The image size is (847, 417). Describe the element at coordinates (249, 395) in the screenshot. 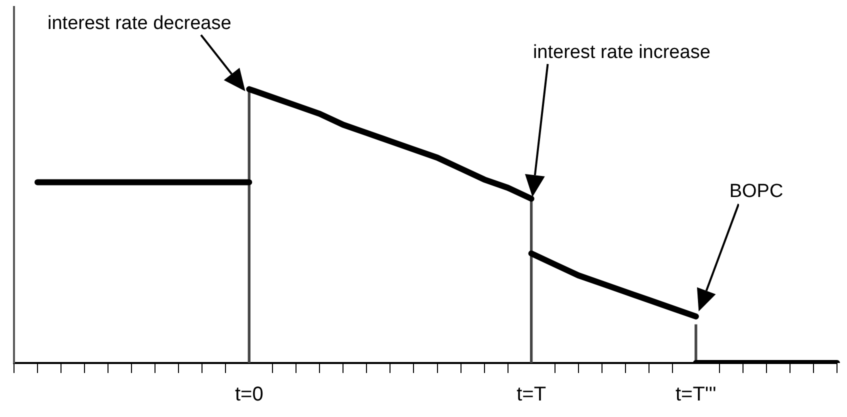

I see `x-tick-label: t=0` at that location.